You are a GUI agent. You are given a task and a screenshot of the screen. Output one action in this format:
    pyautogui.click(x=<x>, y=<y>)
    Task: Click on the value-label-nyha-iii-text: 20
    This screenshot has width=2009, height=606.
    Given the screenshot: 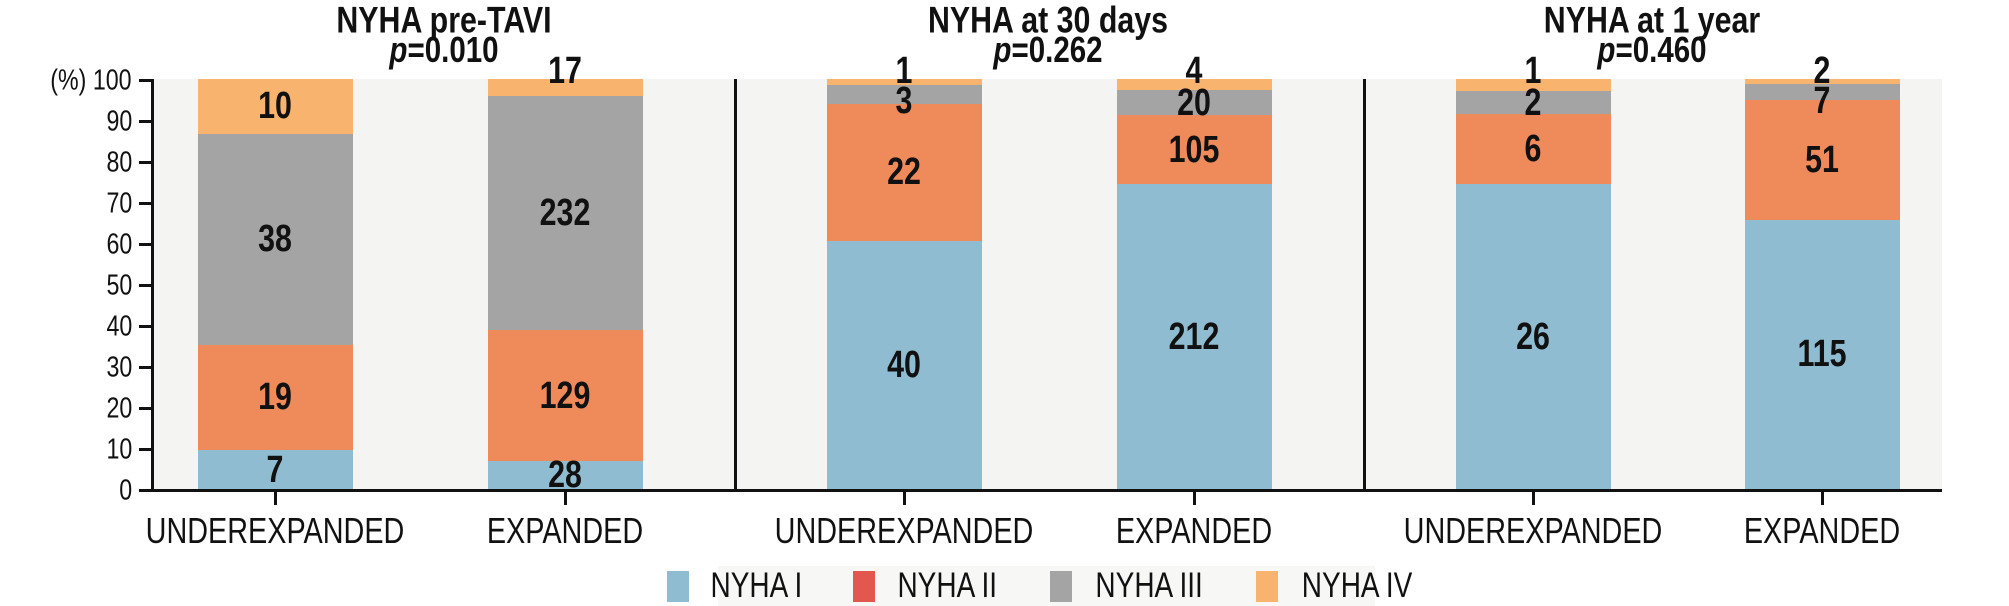 What is the action you would take?
    pyautogui.click(x=1194, y=102)
    